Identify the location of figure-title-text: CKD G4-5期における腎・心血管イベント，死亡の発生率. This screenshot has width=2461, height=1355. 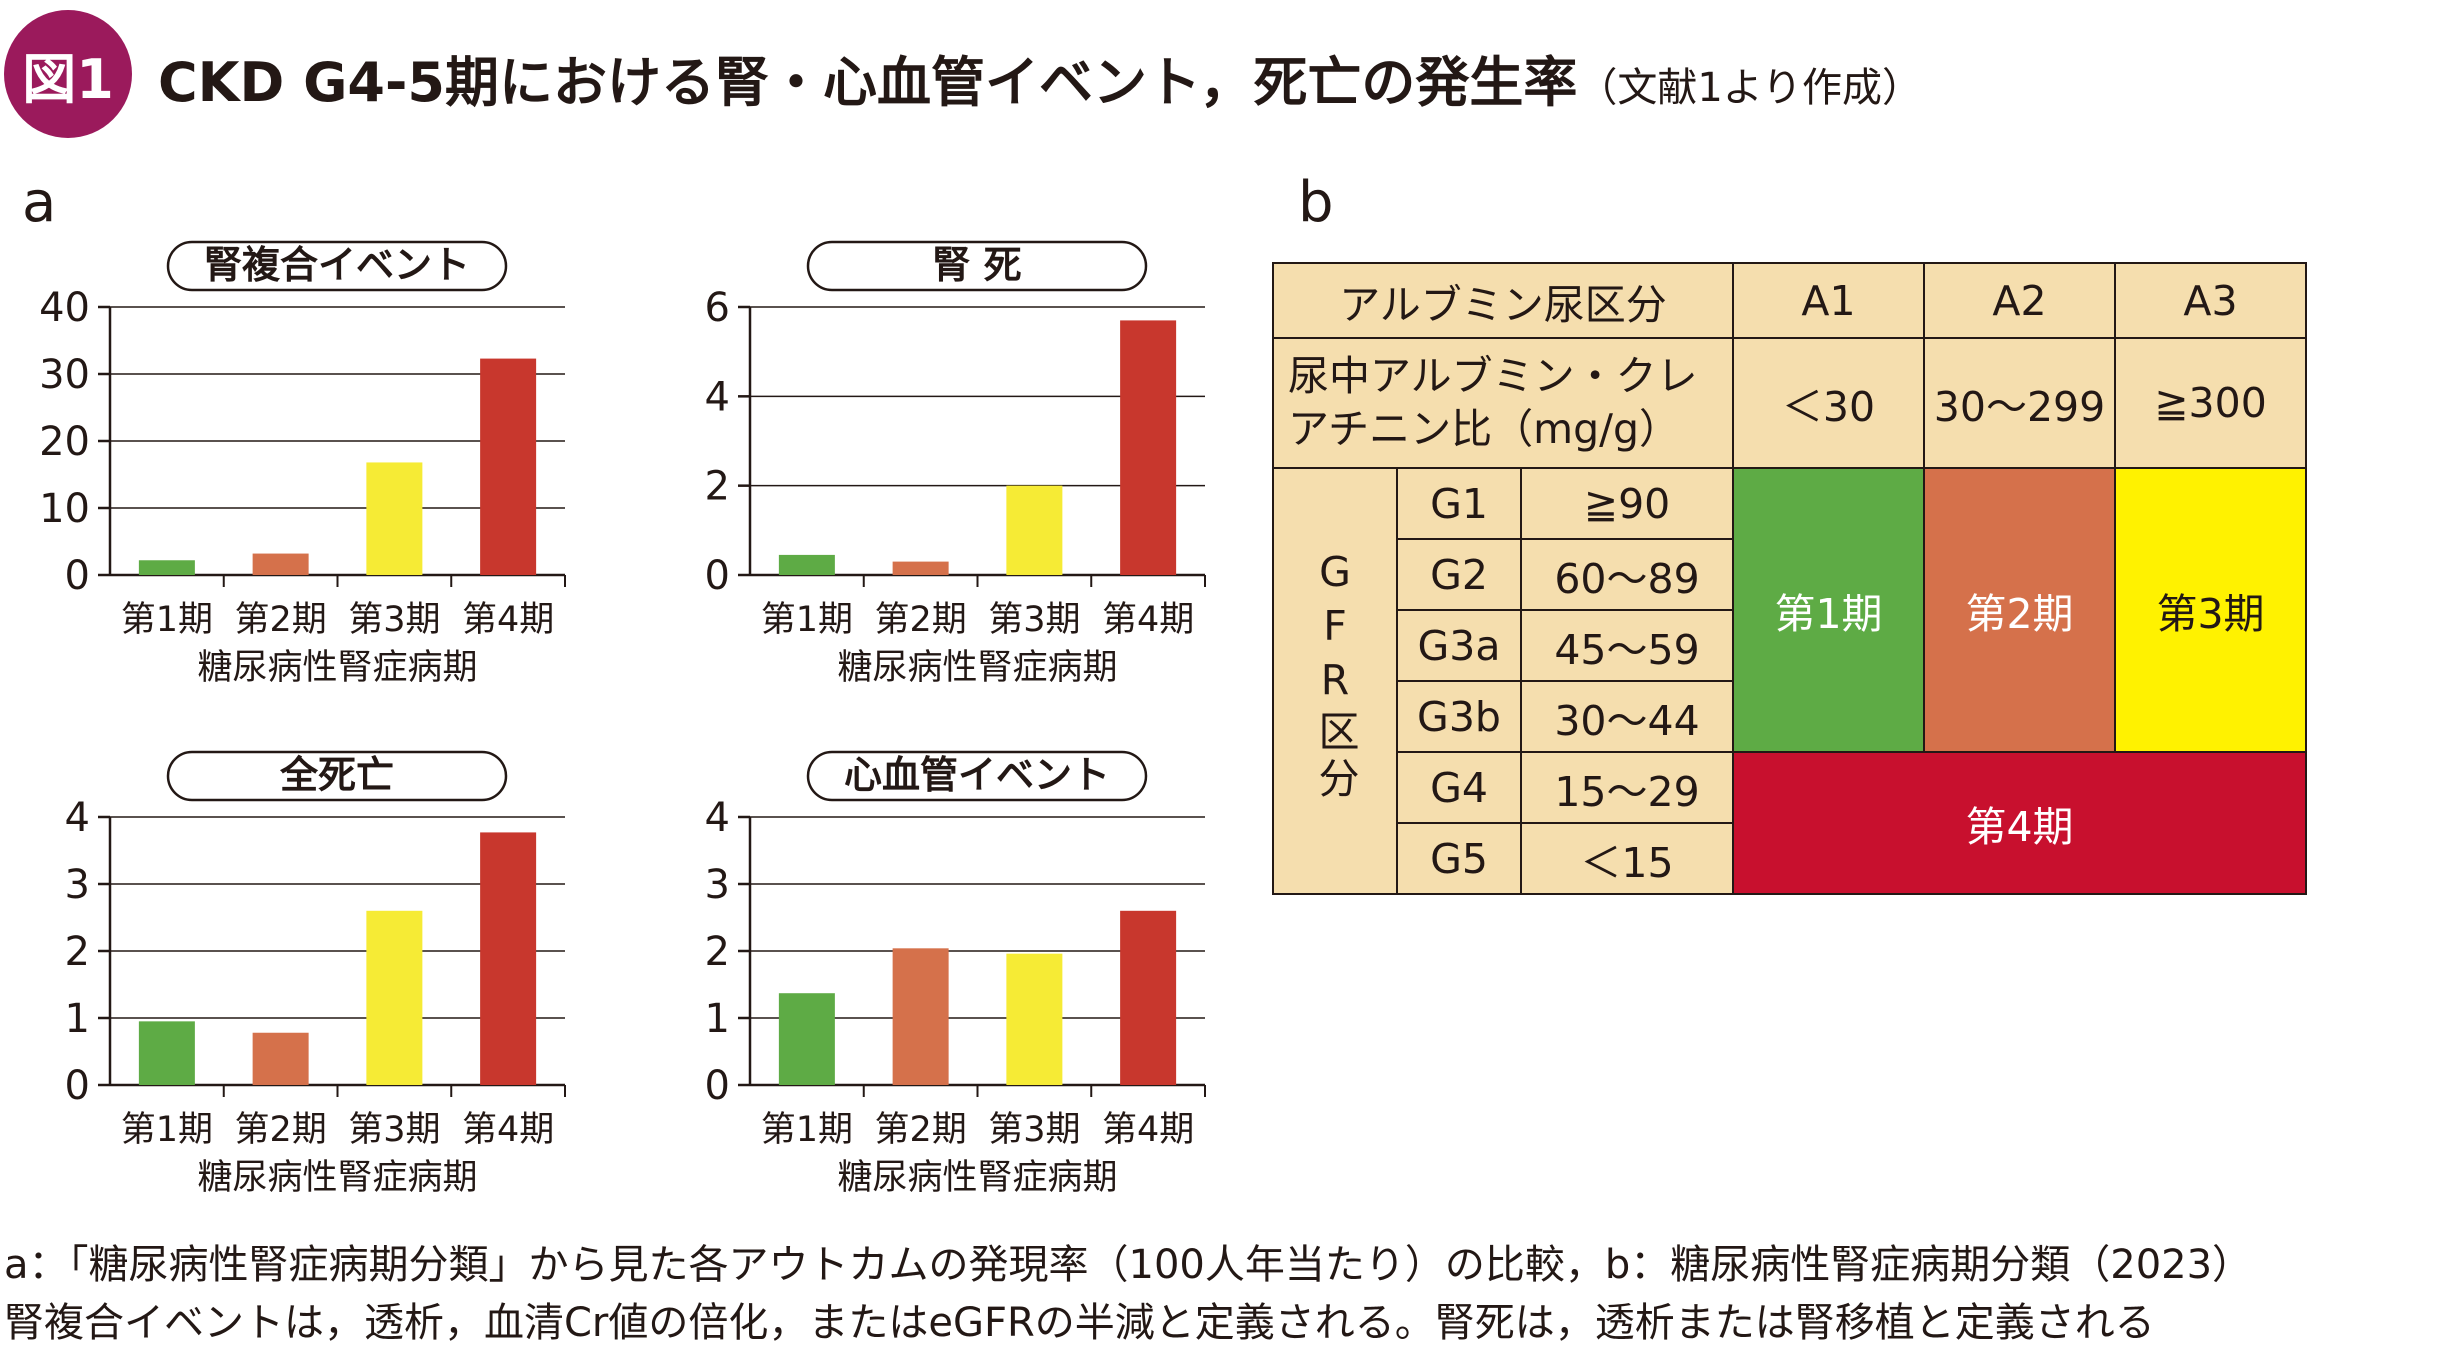
(868, 82).